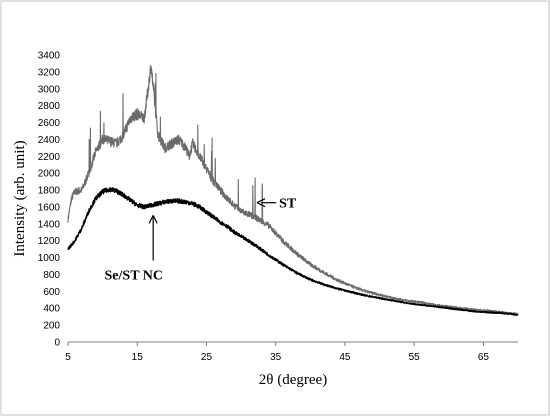 This screenshot has width=550, height=419. What do you see at coordinates (57, 343) in the screenshot?
I see `y-tick-label: 0` at bounding box center [57, 343].